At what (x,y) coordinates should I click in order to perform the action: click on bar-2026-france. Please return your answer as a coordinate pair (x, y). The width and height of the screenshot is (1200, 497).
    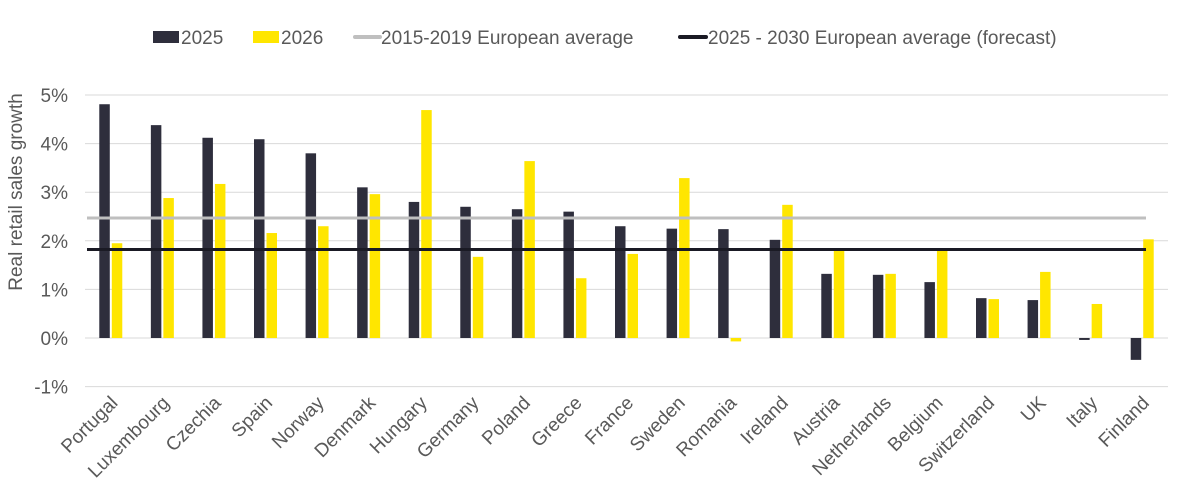
    Looking at the image, I should click on (632, 295).